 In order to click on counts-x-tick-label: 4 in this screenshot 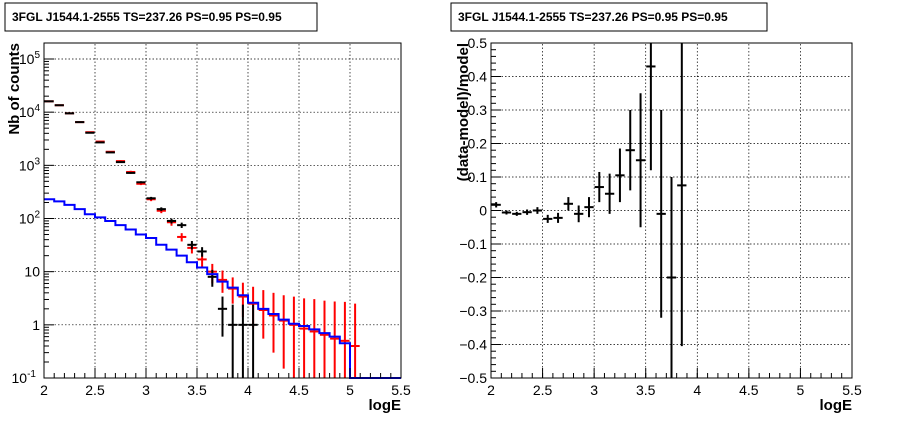, I will do `click(248, 390)`.